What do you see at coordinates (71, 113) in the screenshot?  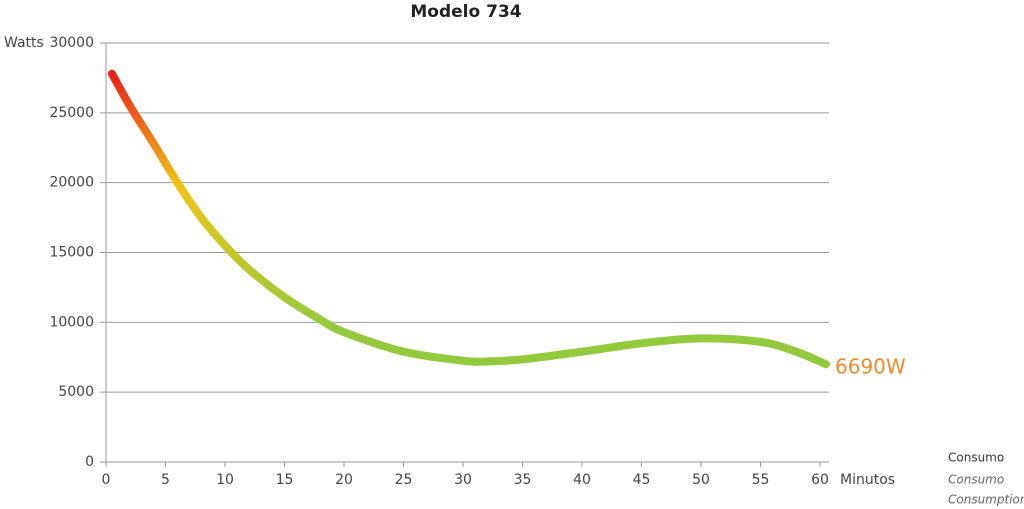 I see `y-tick-label: 25000` at bounding box center [71, 113].